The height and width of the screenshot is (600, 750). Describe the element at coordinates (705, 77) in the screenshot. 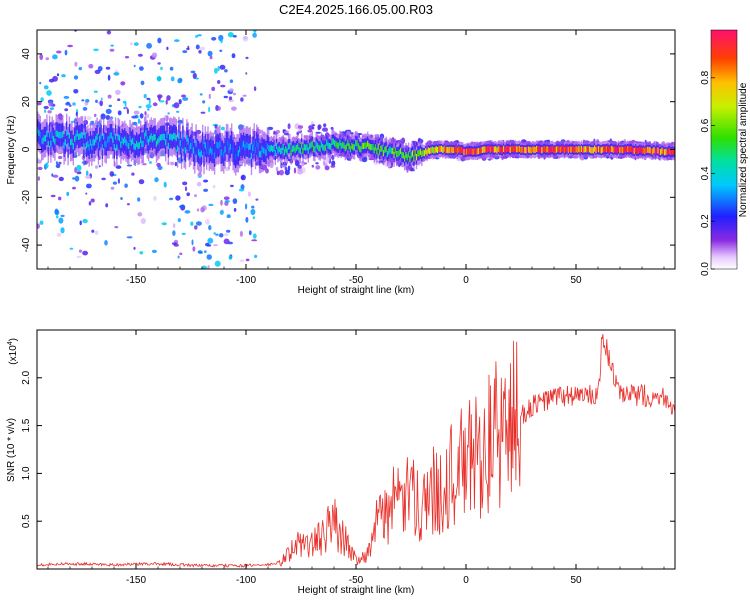

I see `colorbar-tick-label: 0.8` at that location.